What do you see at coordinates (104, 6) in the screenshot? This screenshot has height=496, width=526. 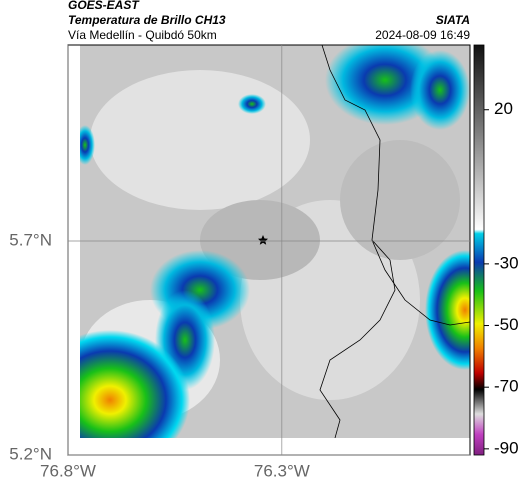 I see `source: GOES-EAST` at bounding box center [104, 6].